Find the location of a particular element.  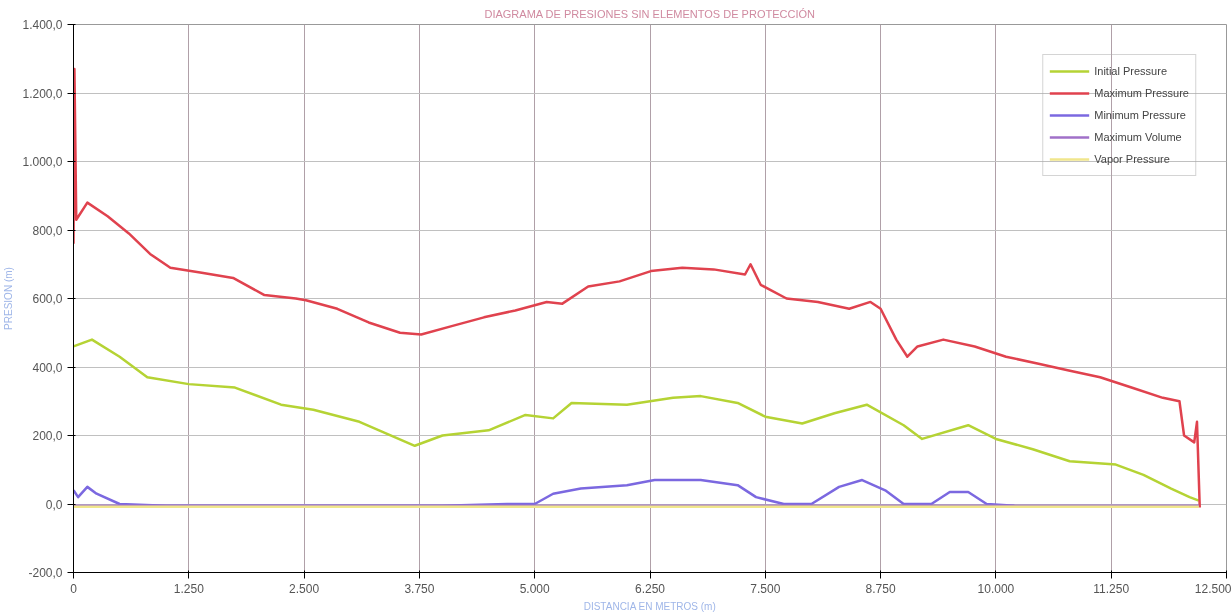

y-tick-label: 200,0 is located at coordinates (47, 436).